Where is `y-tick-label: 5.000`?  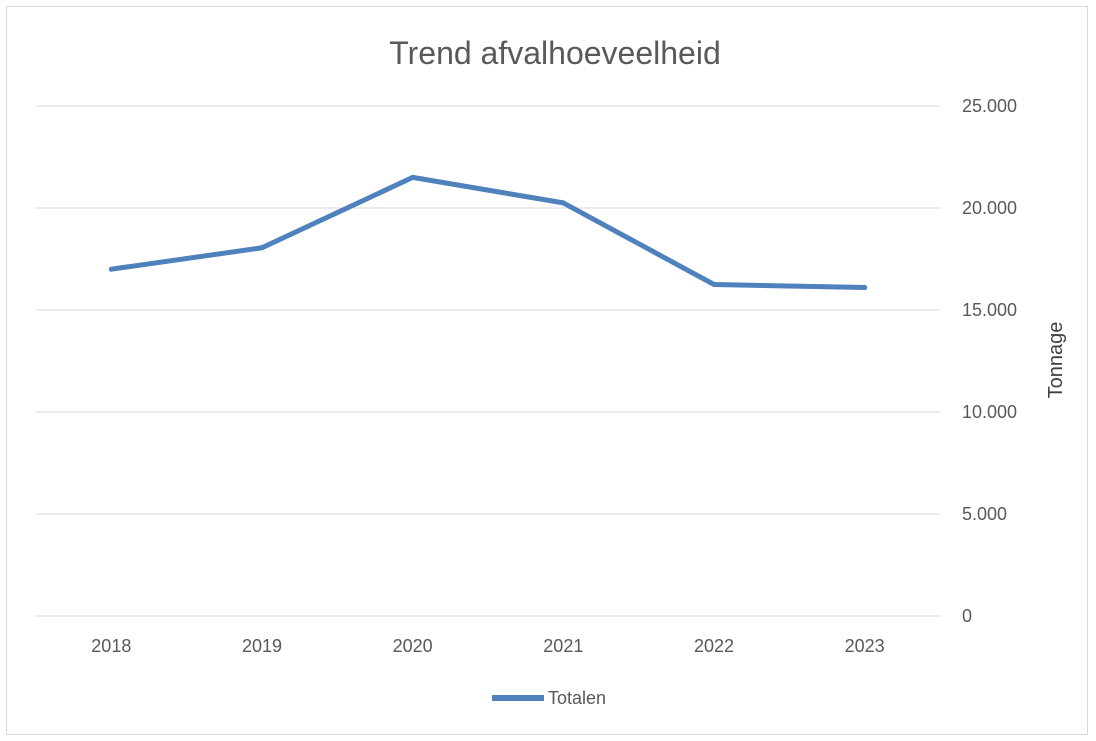 y-tick-label: 5.000 is located at coordinates (984, 514).